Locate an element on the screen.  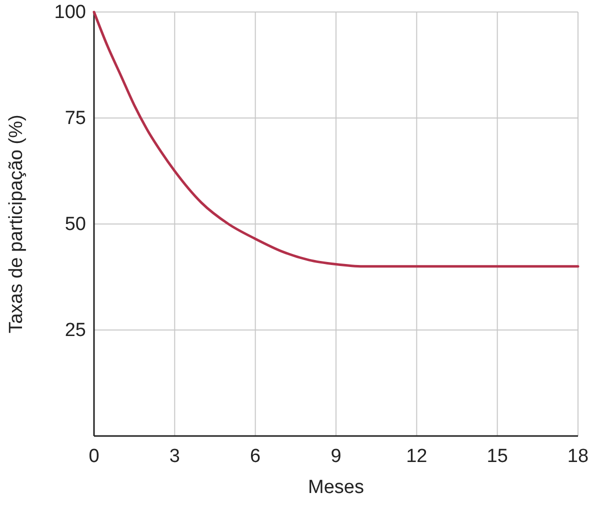
y-axis-title: Taxas de participação (%) is located at coordinates (16, 224).